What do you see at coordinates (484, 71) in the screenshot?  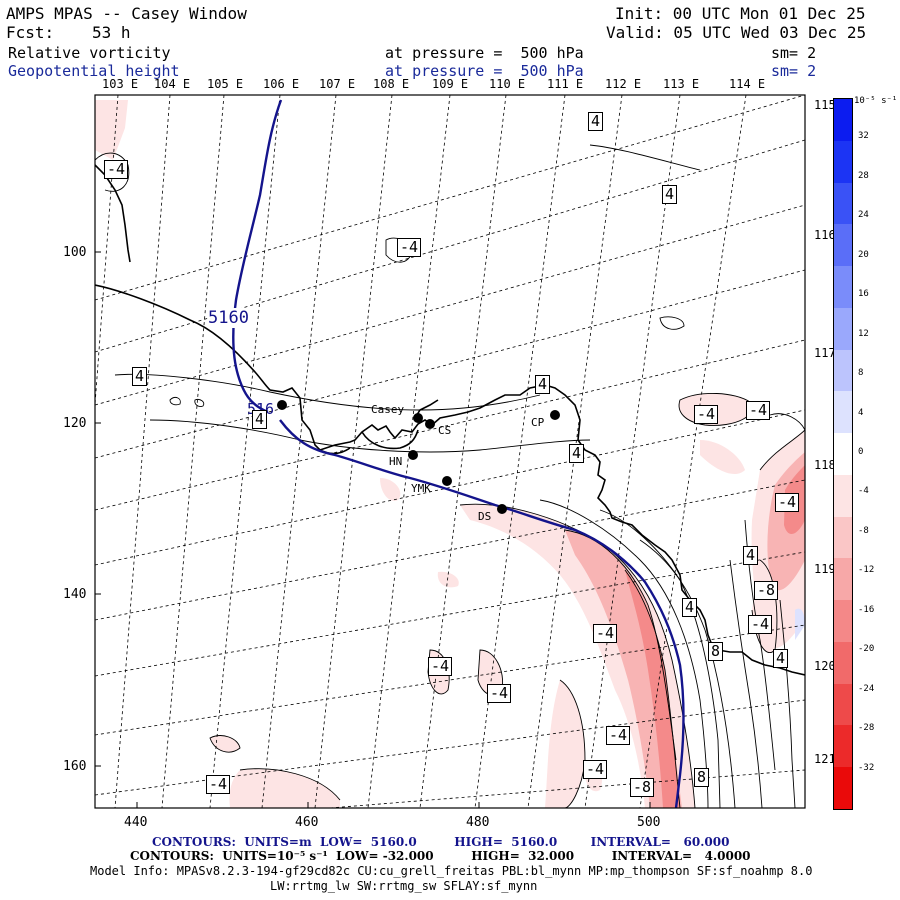 I see `field2-level: at pressure = 500 hPa` at bounding box center [484, 71].